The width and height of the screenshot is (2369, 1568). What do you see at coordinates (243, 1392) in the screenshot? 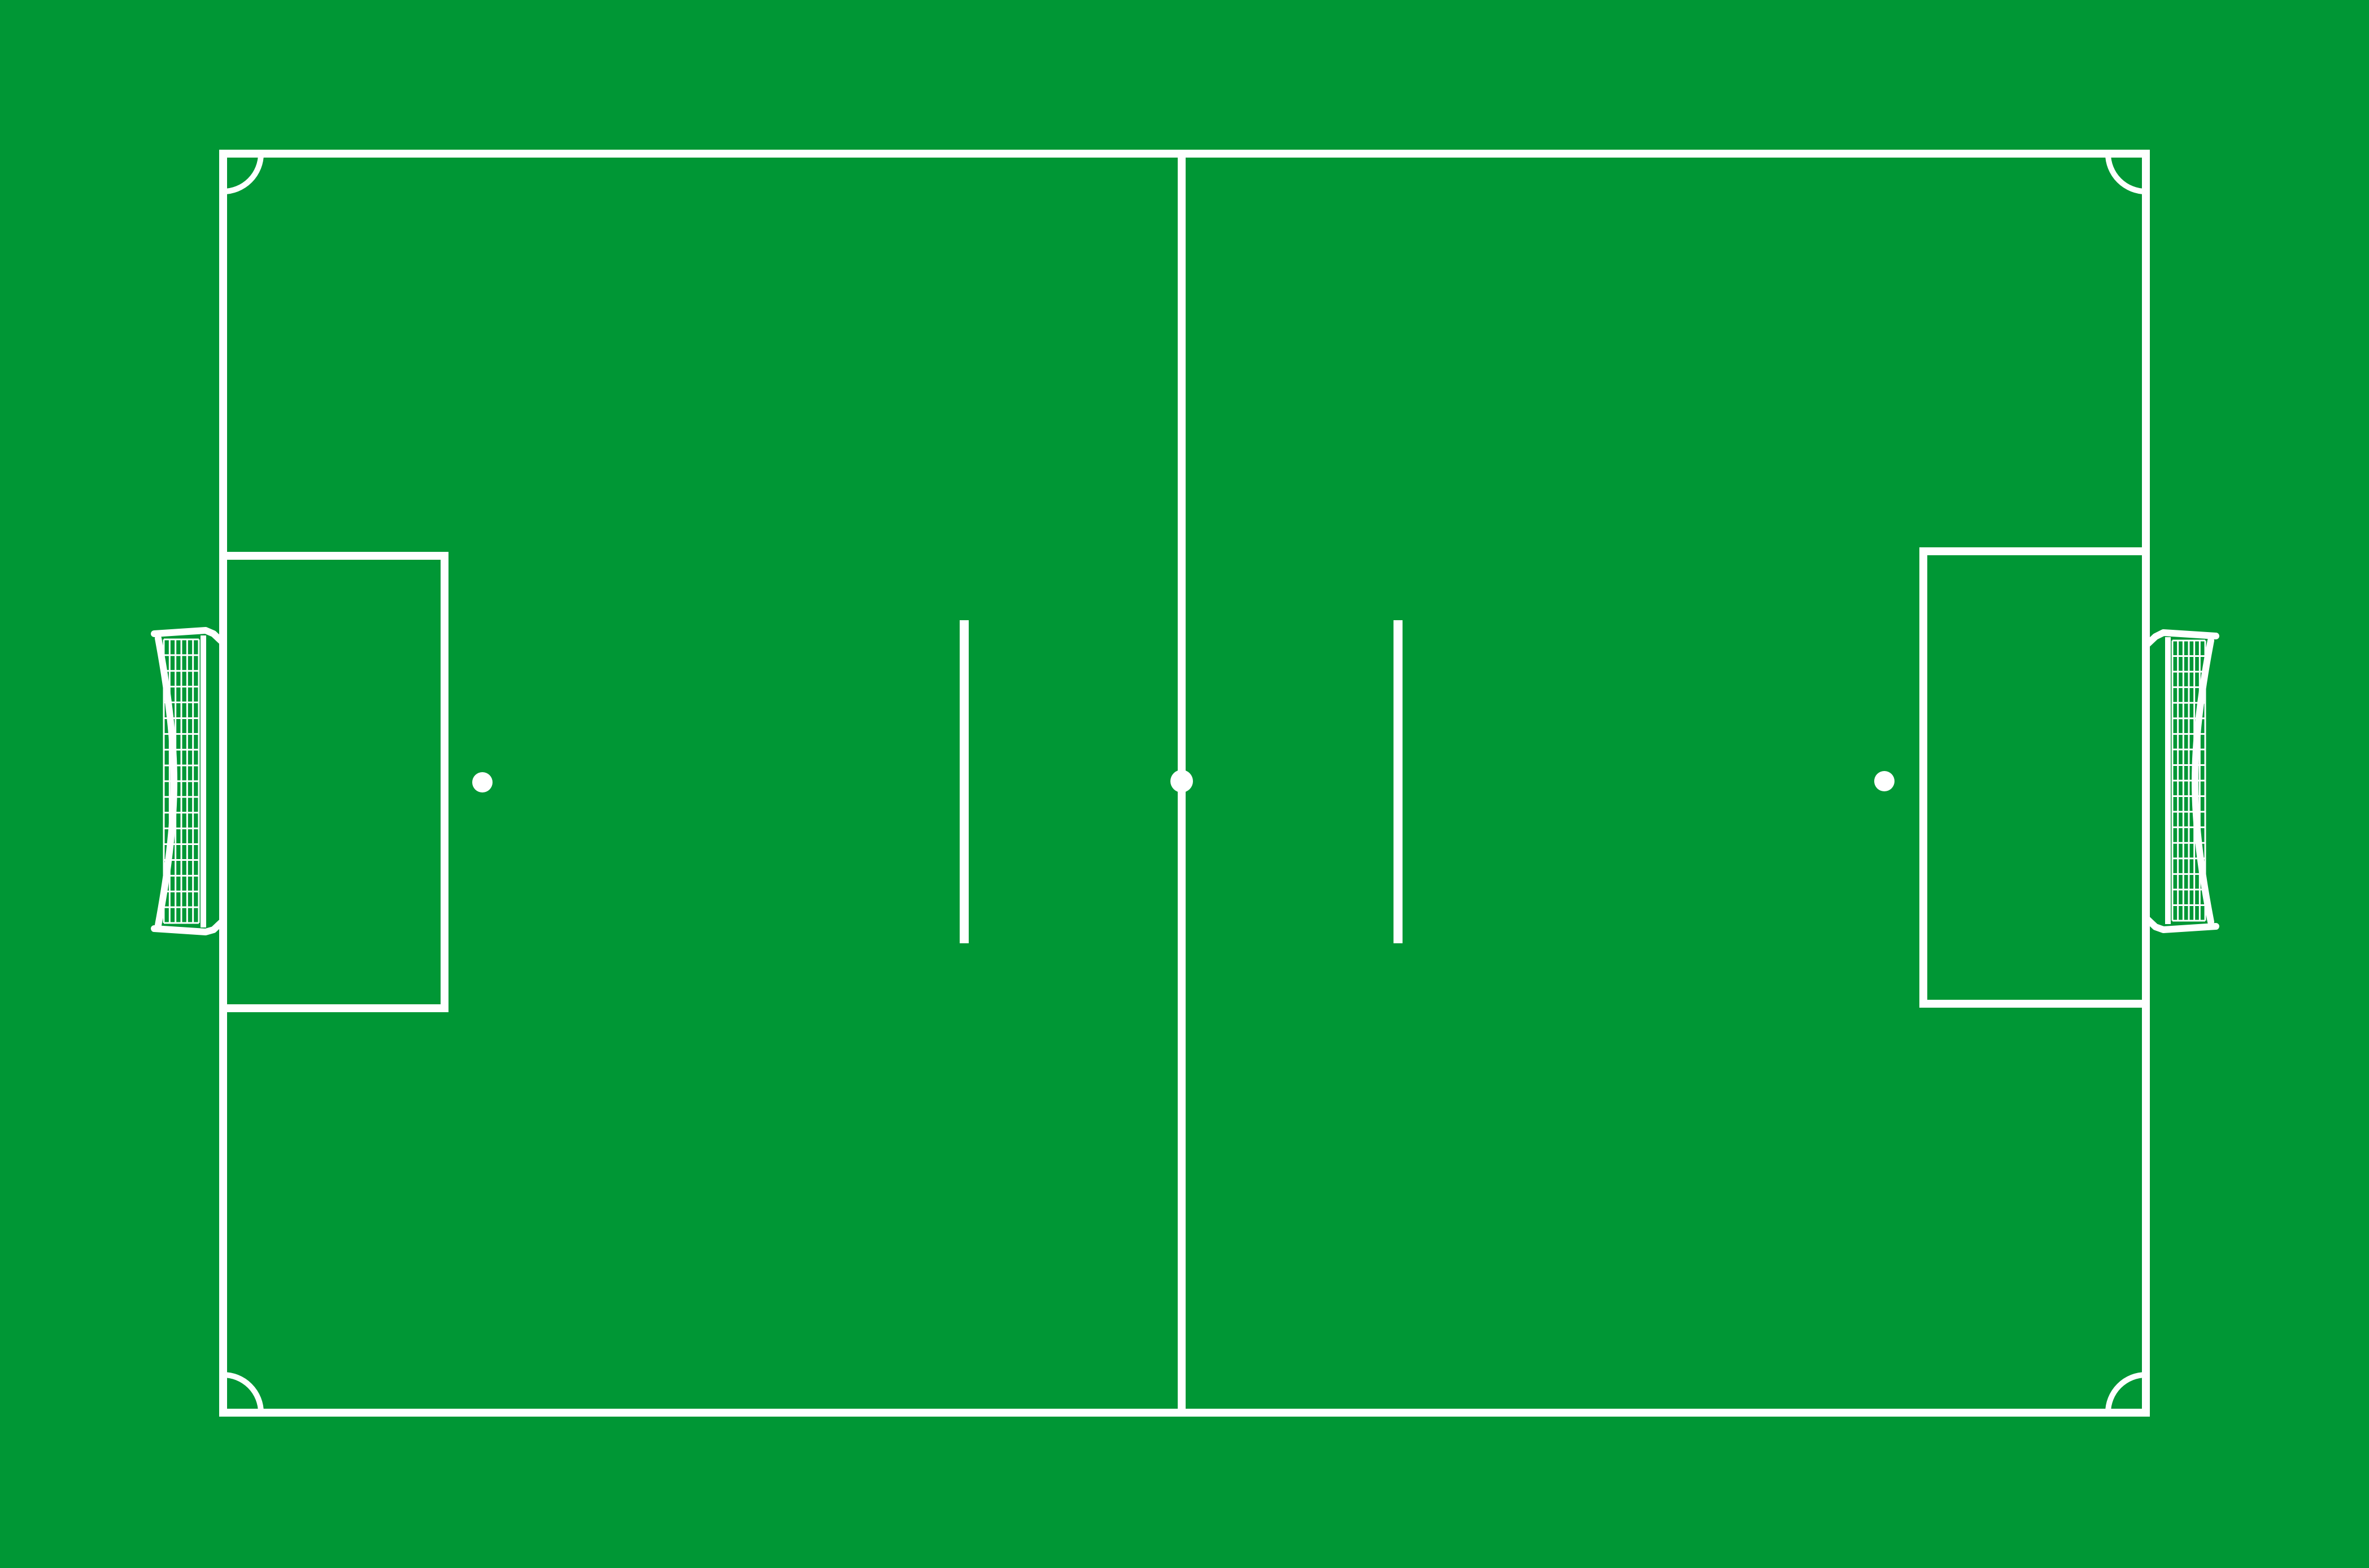
I see `corner-arc-bottom-left` at bounding box center [243, 1392].